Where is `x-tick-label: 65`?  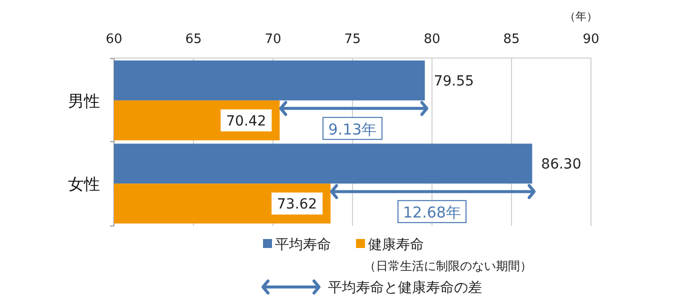 x-tick-label: 65 is located at coordinates (193, 39).